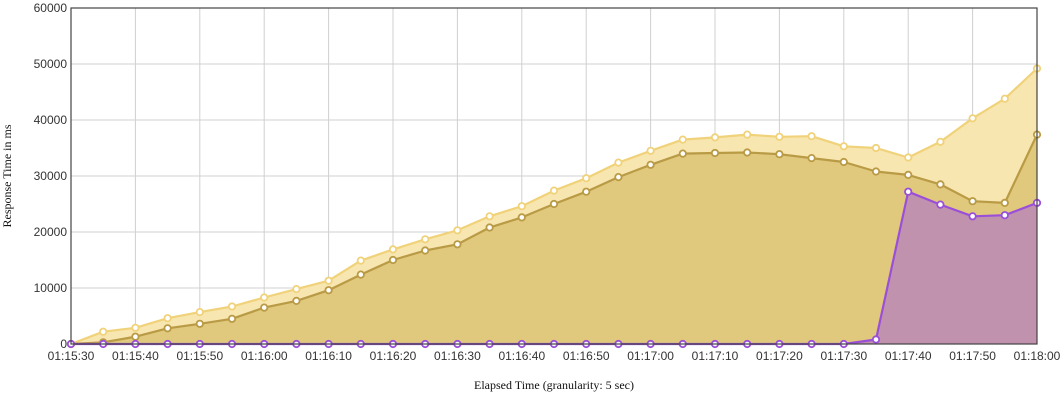  I want to click on x-tick-label: 01:17:20, so click(779, 356).